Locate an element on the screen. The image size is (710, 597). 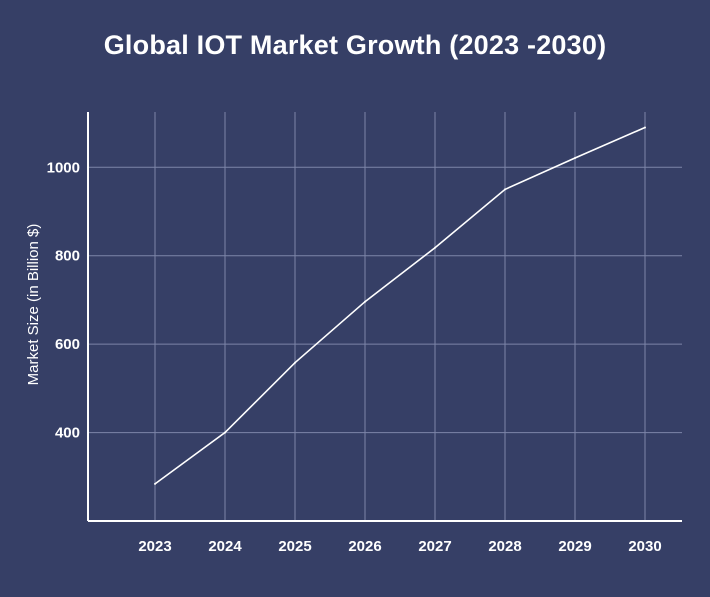
x-tick-label: 2027 is located at coordinates (434, 546).